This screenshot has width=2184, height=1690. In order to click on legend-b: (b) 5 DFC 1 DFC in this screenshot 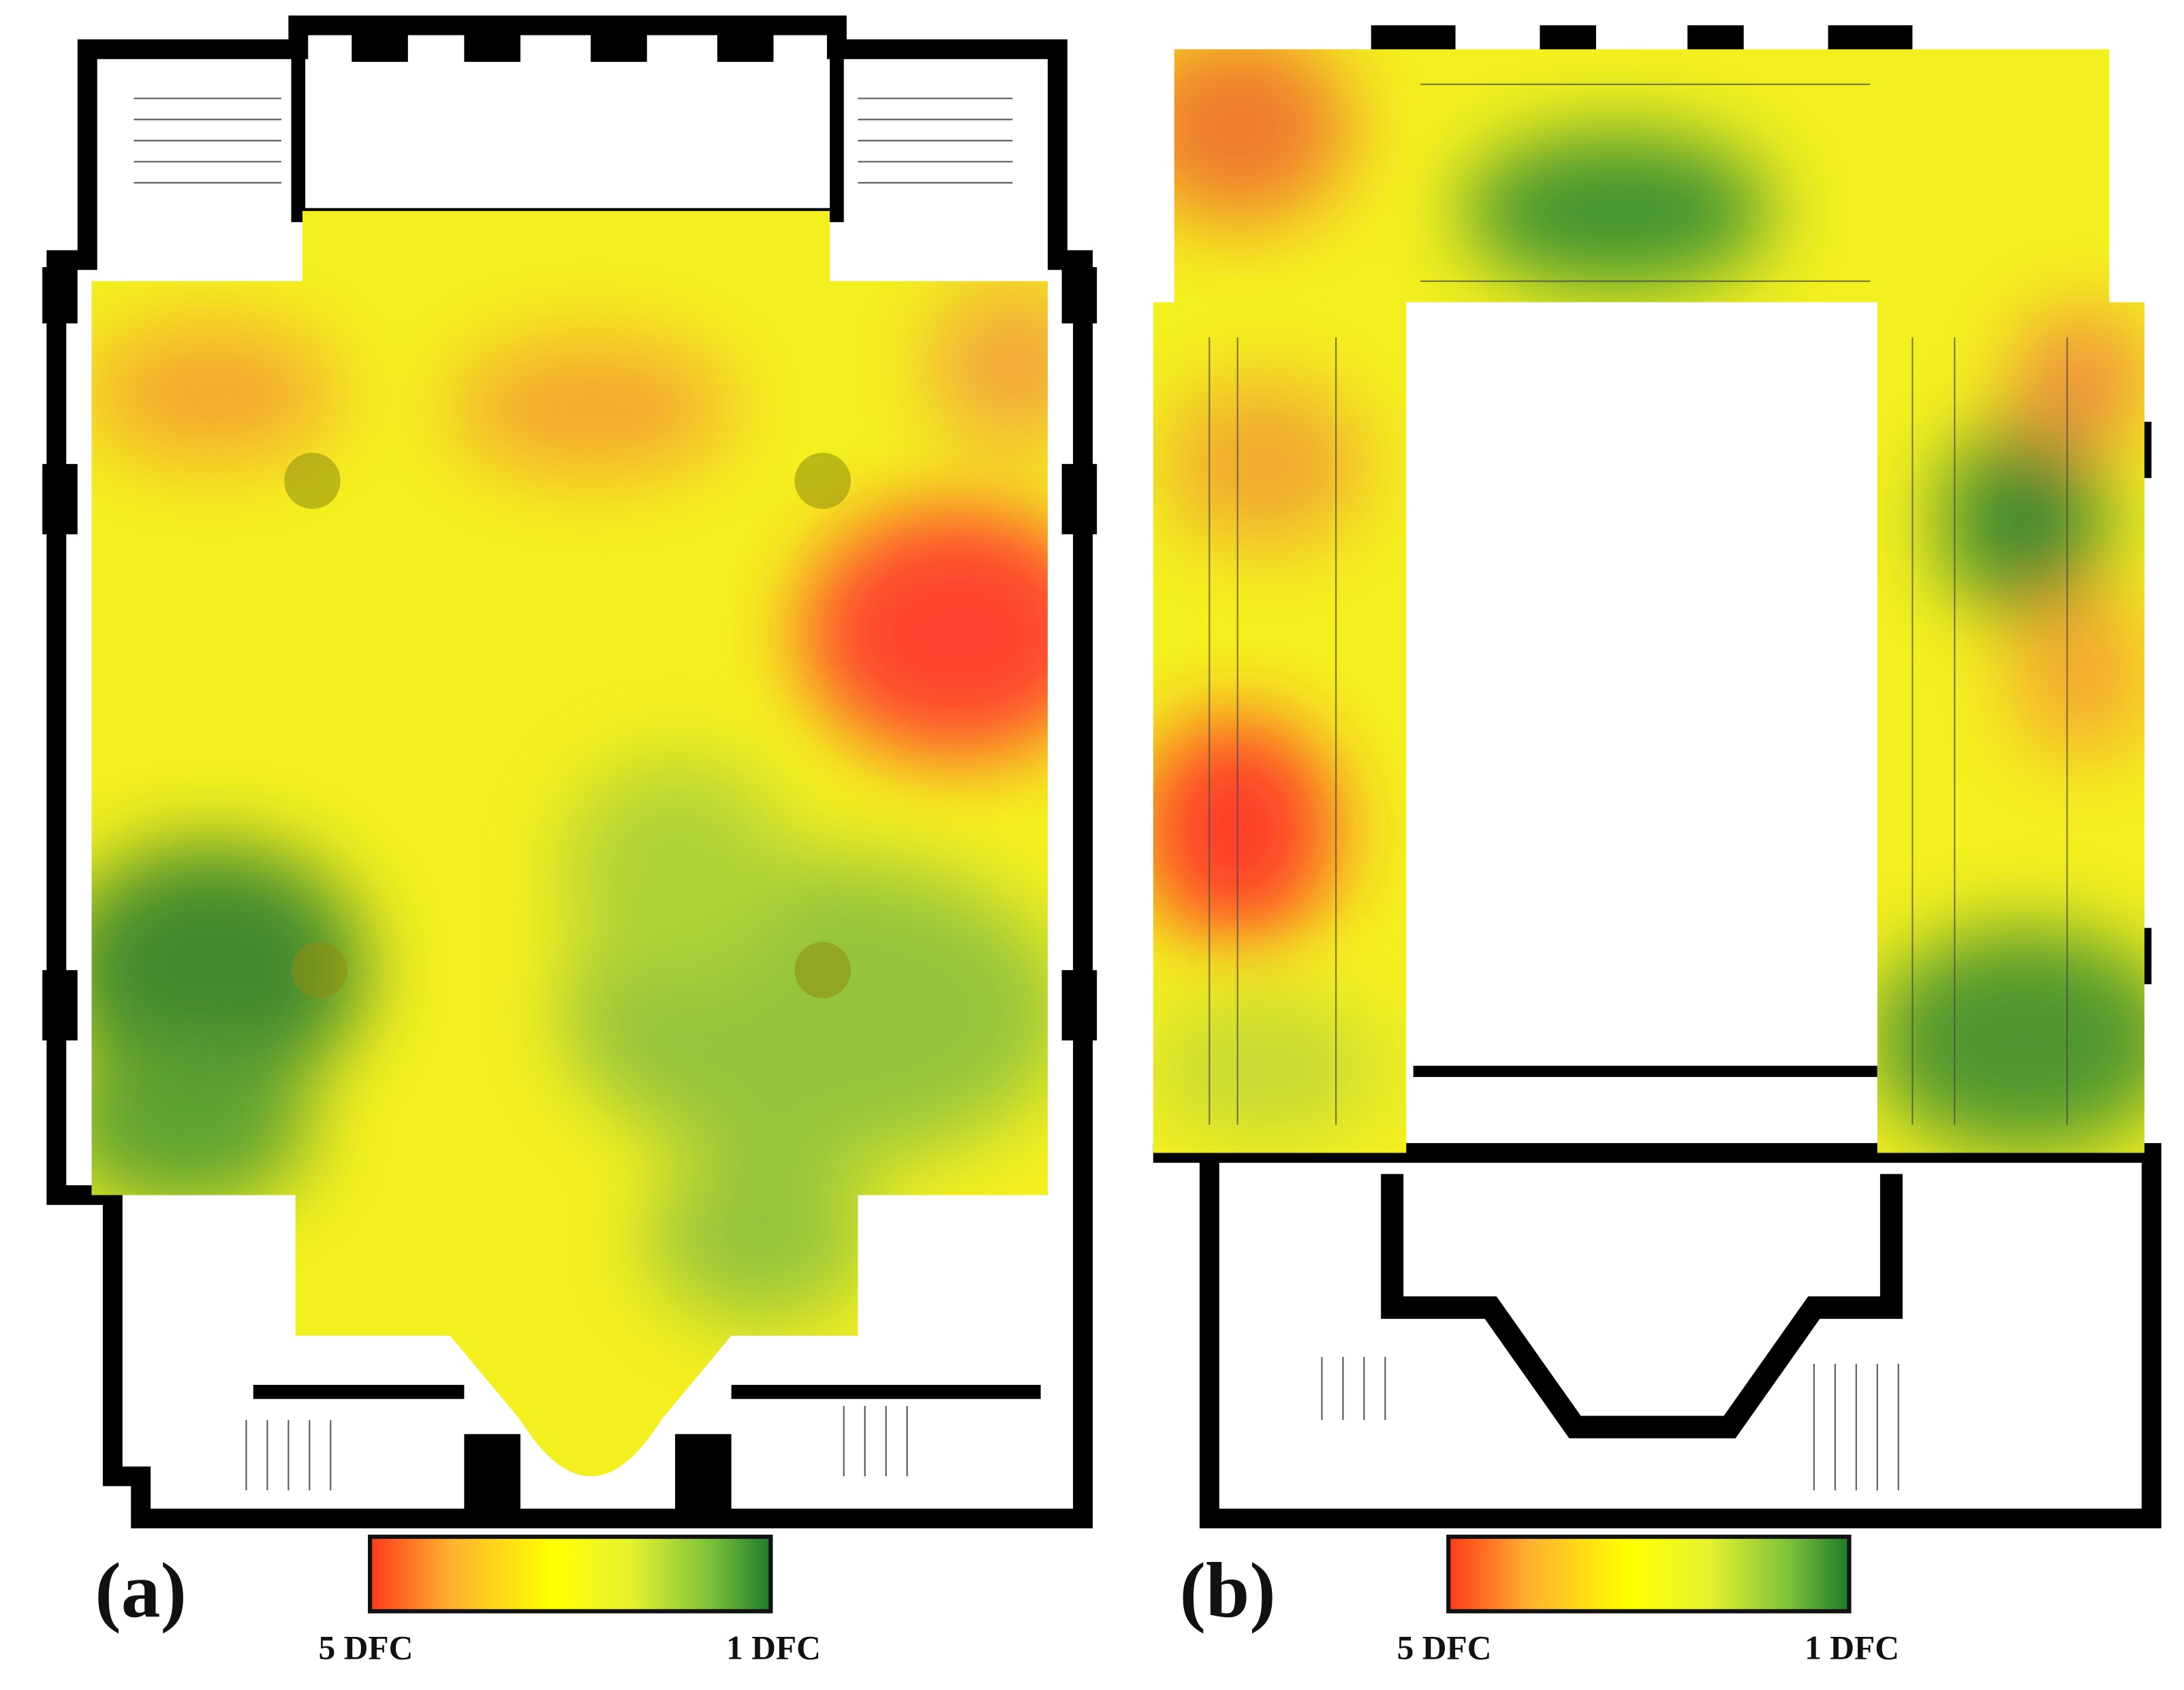, I will do `click(1539, 1600)`.